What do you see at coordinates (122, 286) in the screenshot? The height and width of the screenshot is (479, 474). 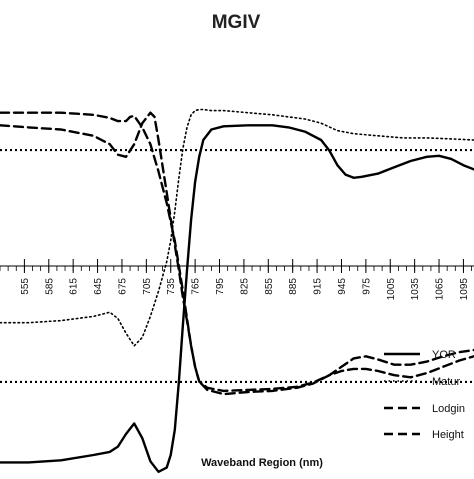 I see `x-tick-label: 675` at bounding box center [122, 286].